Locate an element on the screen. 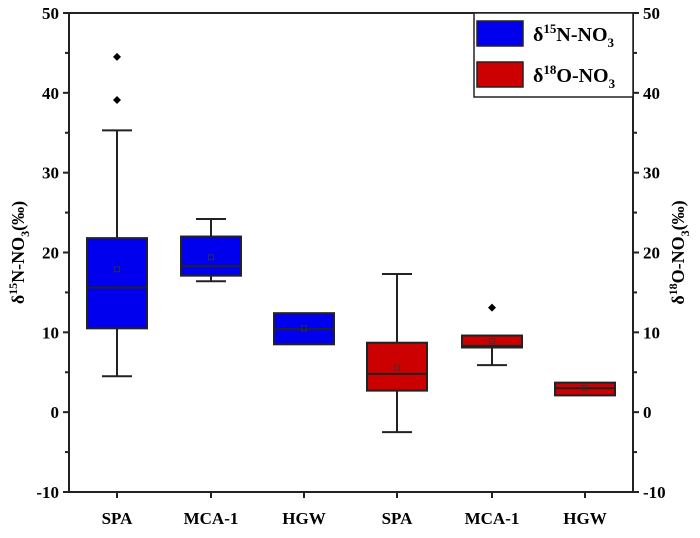 Image resolution: width=700 pixels, height=538 pixels. left-tick-label: 0 is located at coordinates (55, 412).